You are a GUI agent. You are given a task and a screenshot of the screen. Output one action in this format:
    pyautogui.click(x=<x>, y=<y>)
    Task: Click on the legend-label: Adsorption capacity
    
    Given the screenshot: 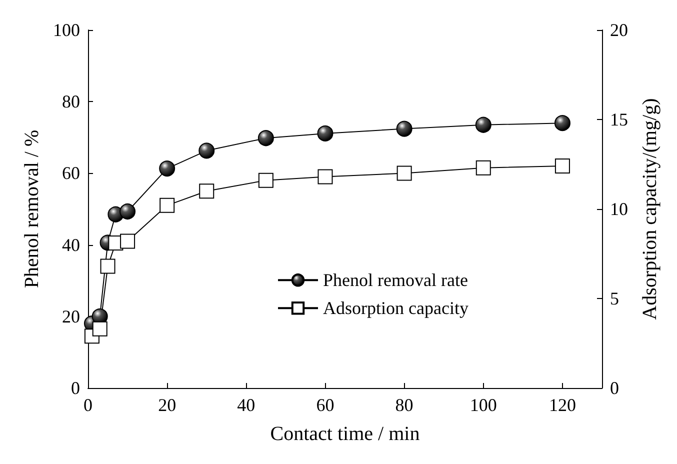 What is the action you would take?
    pyautogui.click(x=395, y=308)
    